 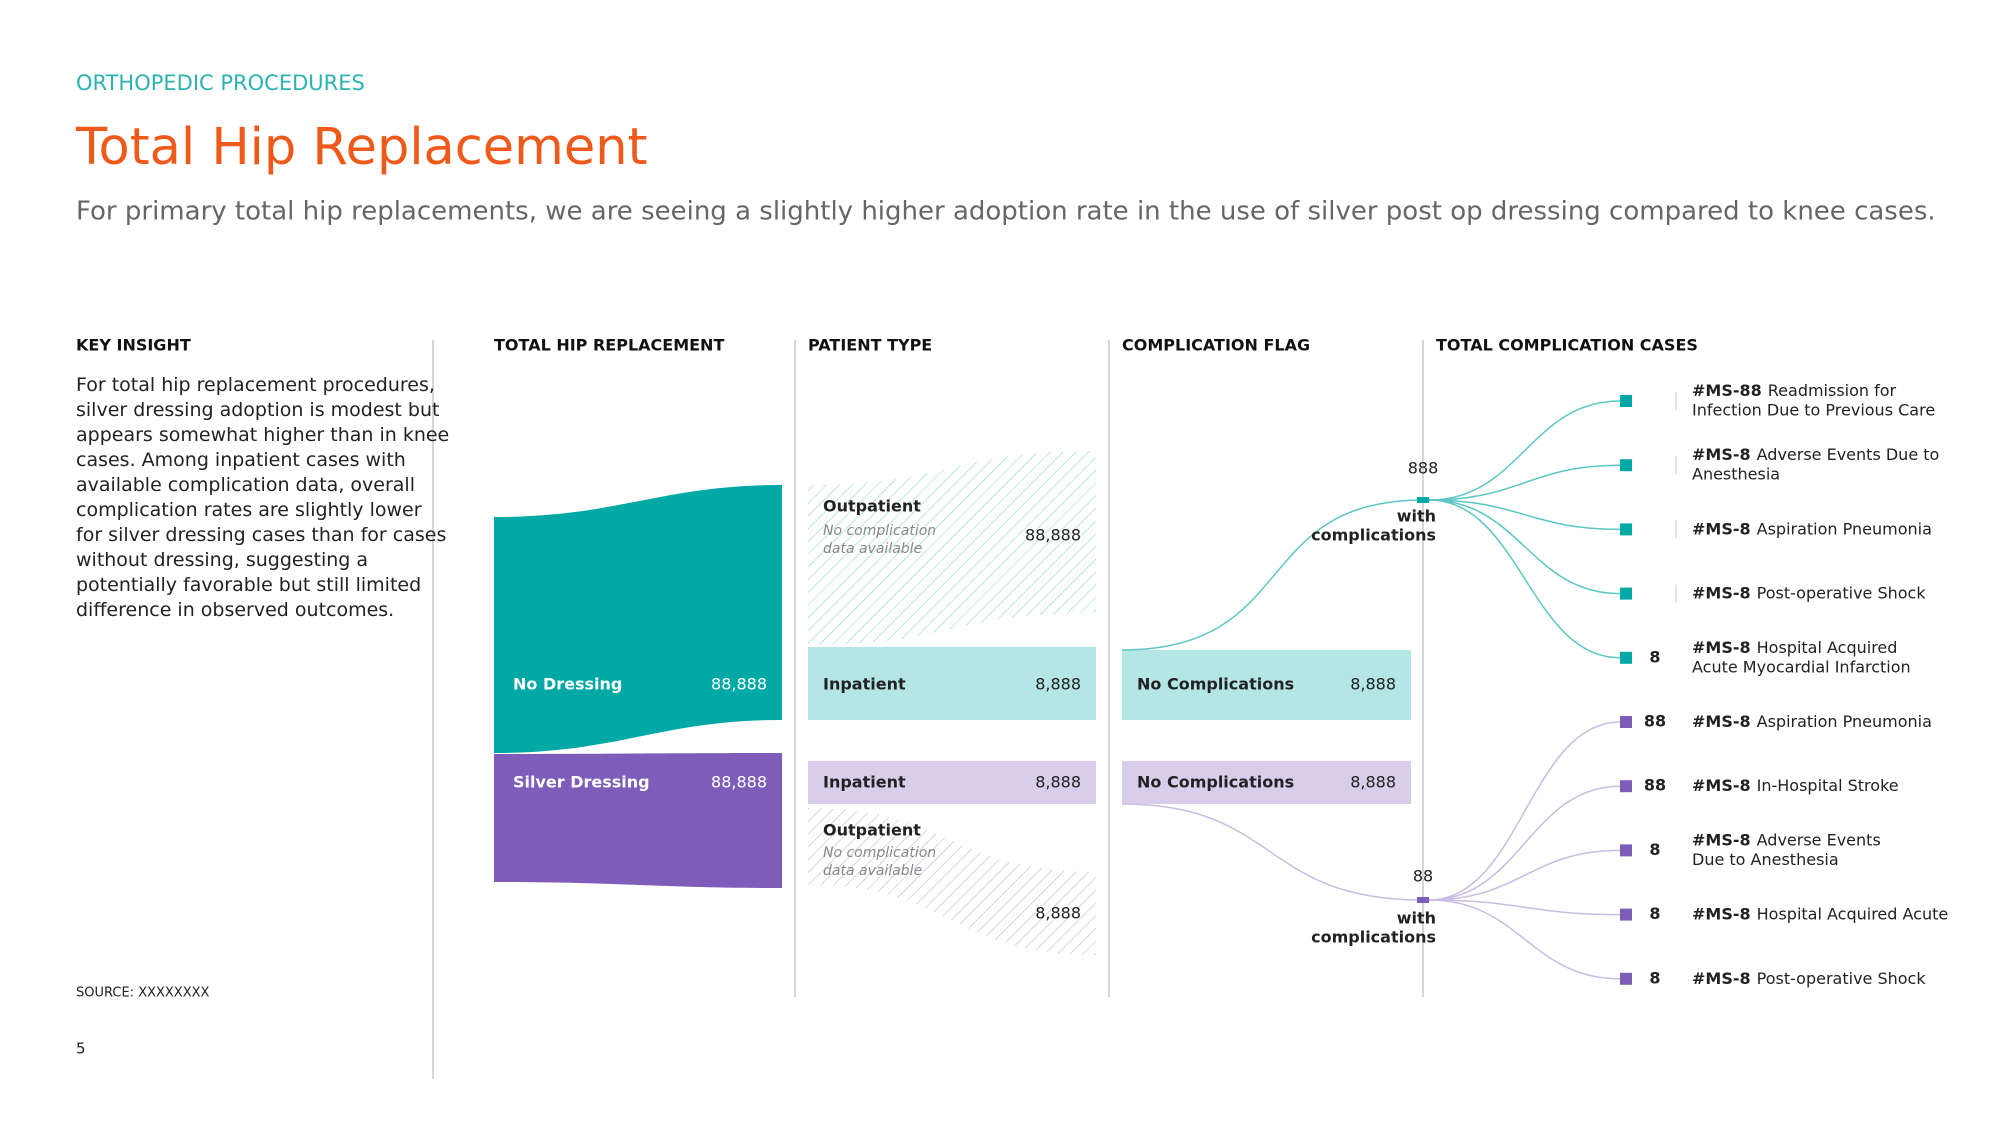 I want to click on case-label: #MS-8 Adverse Events Due to, so click(x=1815, y=454).